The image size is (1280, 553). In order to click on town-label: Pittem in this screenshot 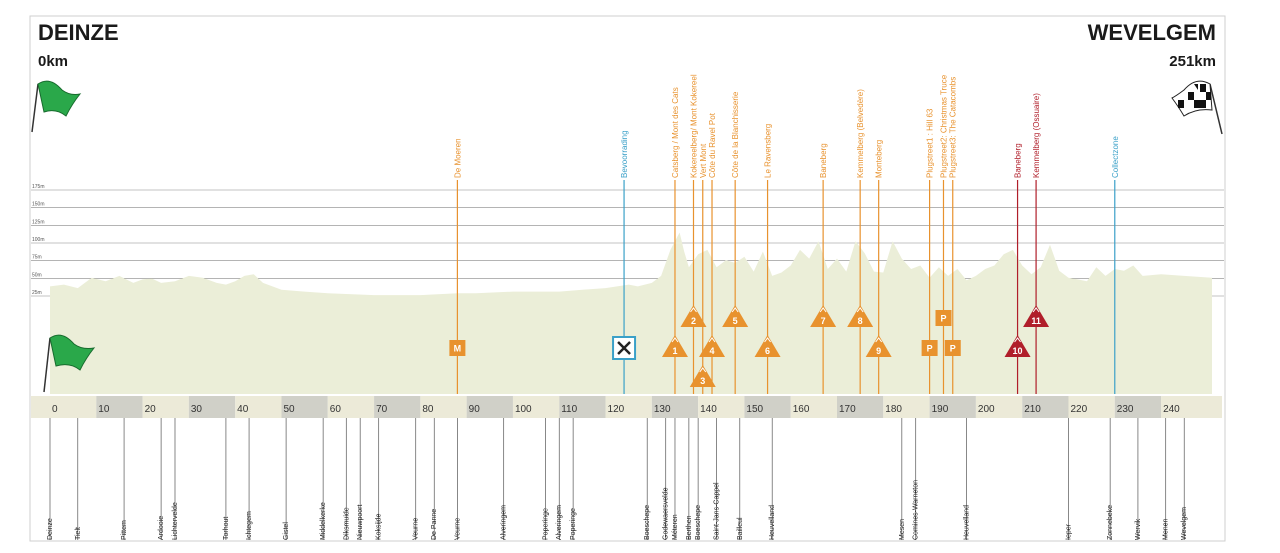, I will do `click(124, 530)`.